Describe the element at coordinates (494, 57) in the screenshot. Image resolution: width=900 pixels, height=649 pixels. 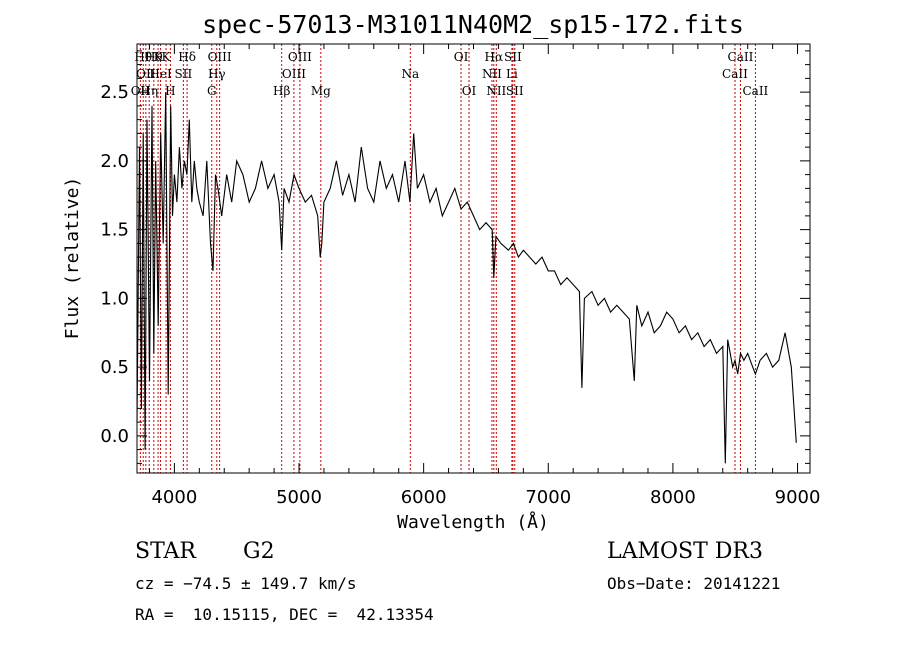
I see `line-marker-label: Hα` at that location.